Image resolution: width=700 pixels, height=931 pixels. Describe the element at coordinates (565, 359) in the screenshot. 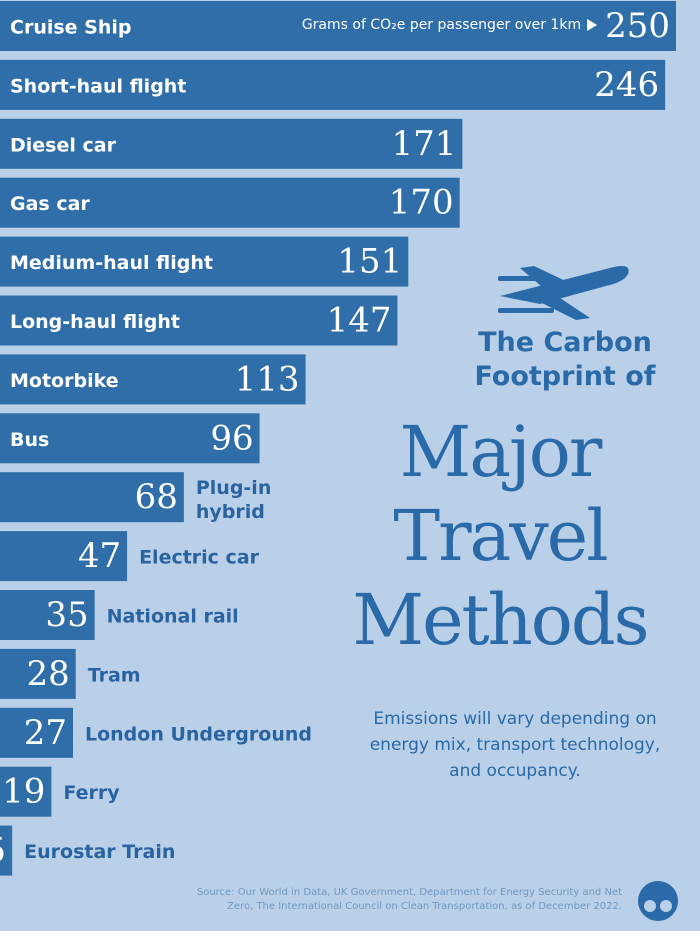

I see `title-top: The Carbon Footprint of` at that location.